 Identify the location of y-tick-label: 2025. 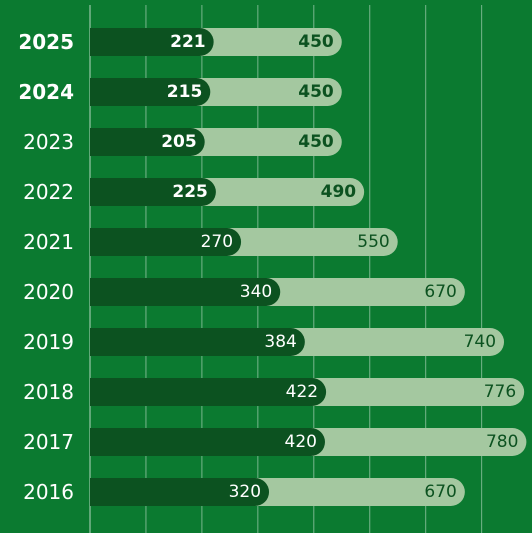
(46, 42).